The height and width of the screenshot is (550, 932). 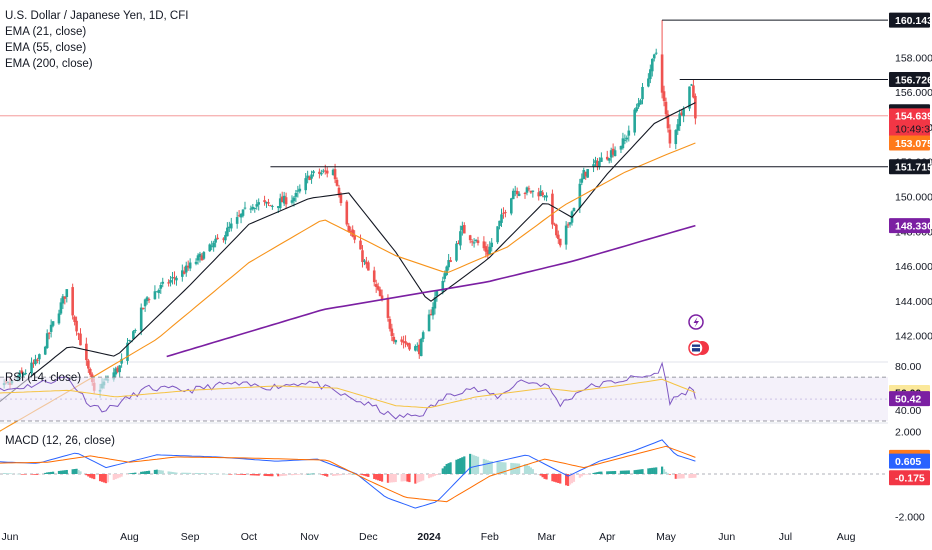 What do you see at coordinates (444, 391) in the screenshot?
I see `rsi-pane` at bounding box center [444, 391].